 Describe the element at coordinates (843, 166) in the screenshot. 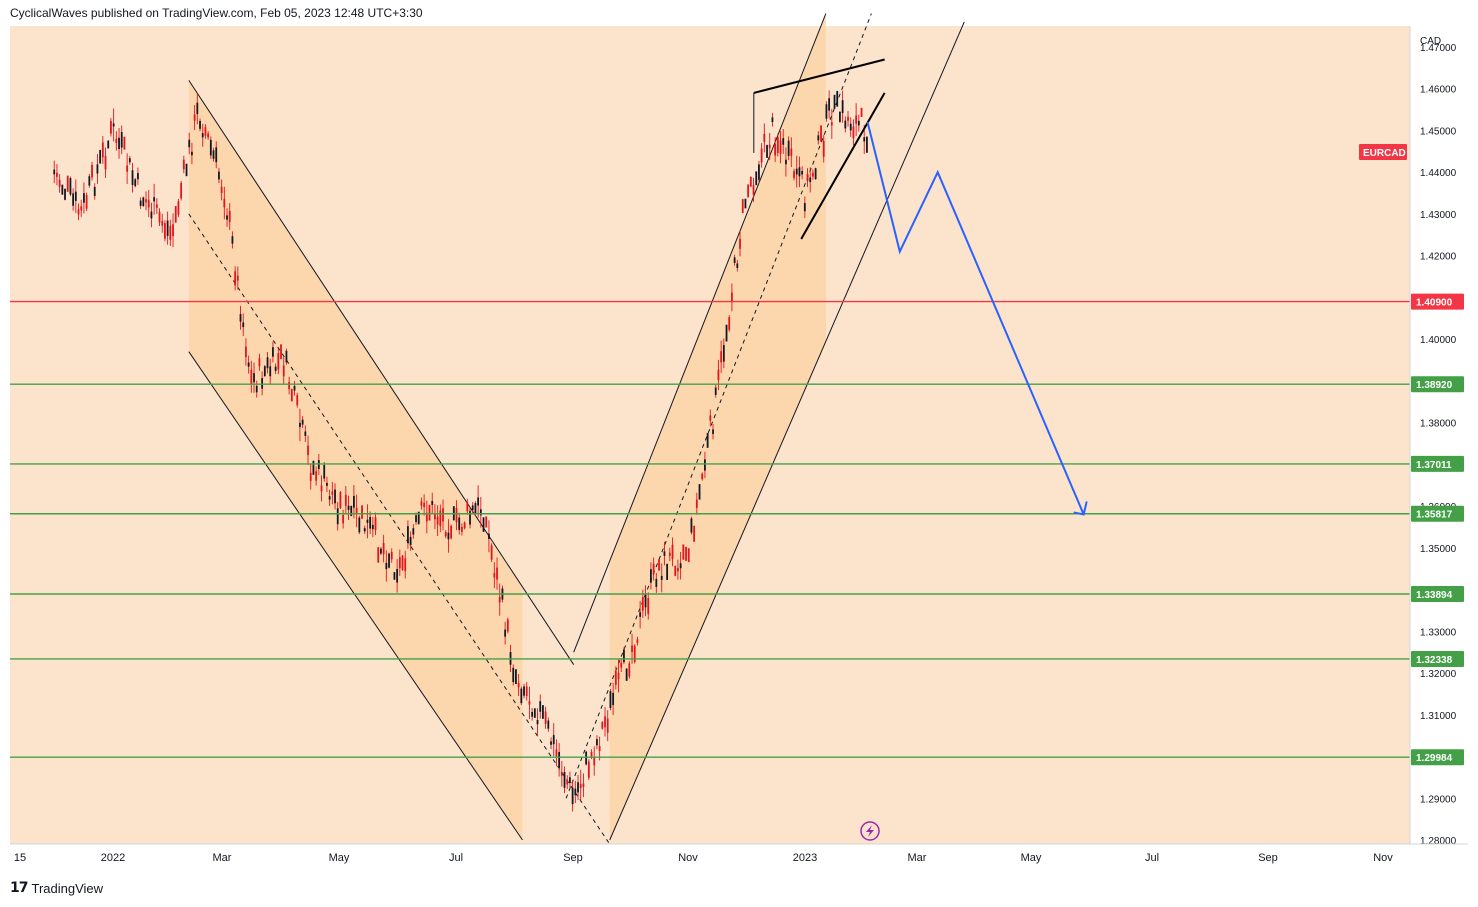

I see `wedge-lower-line` at that location.